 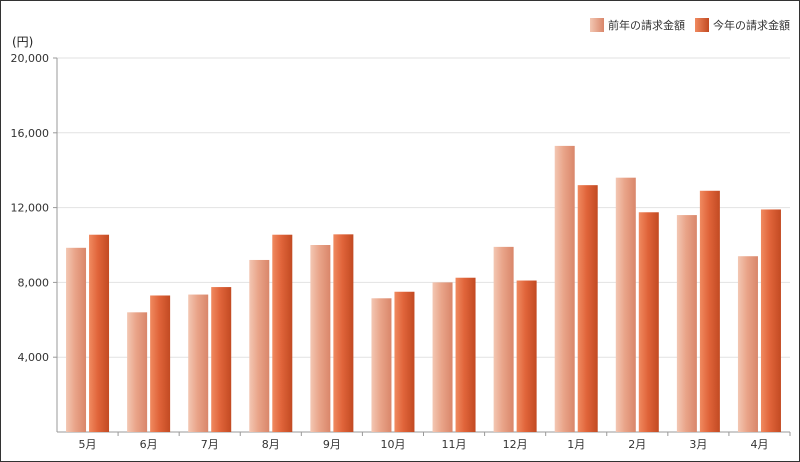 I want to click on y-tick-label: 12,000, so click(x=30, y=208).